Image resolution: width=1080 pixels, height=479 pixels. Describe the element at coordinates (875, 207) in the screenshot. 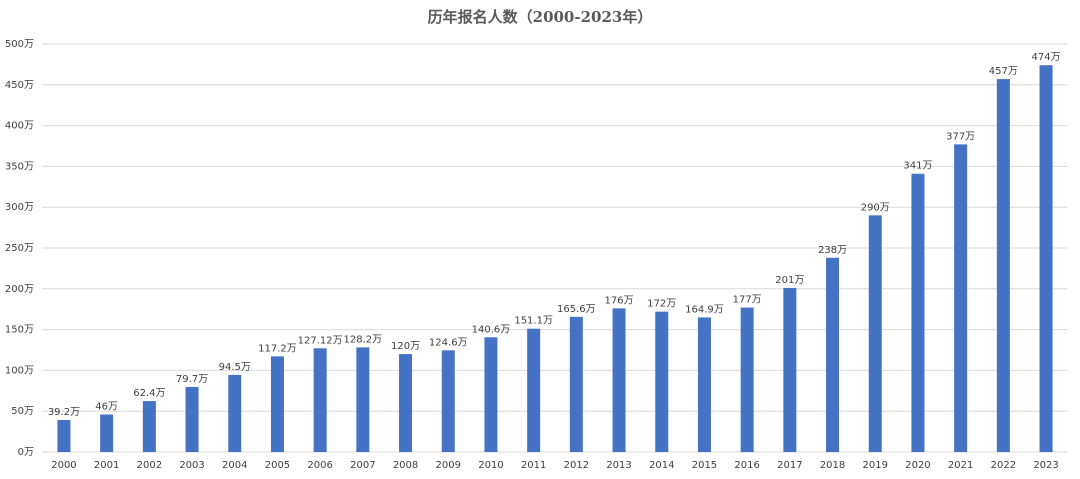

I see `value-label: 290万` at that location.